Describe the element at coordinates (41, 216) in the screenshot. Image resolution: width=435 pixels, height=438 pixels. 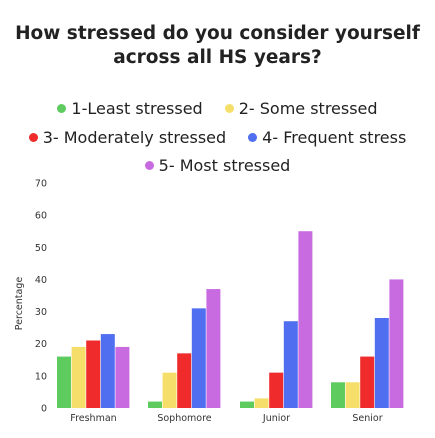
I see `y-tick-label: 60` at that location.